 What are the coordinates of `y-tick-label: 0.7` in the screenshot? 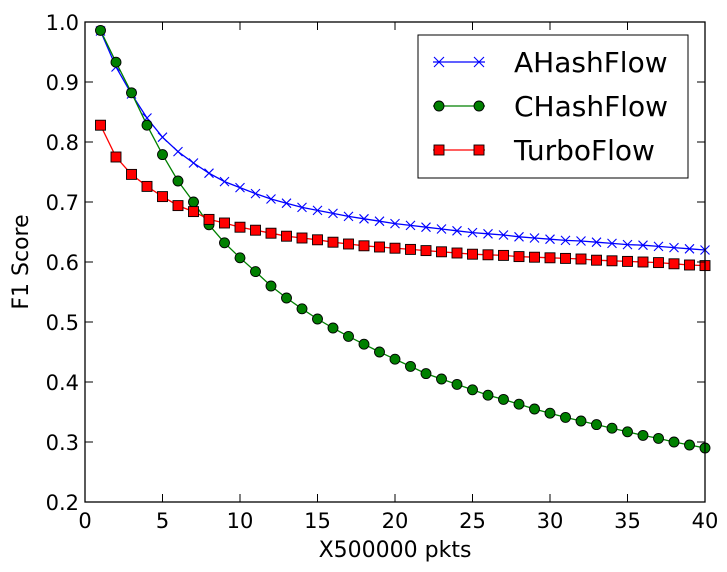 It's located at (62, 203).